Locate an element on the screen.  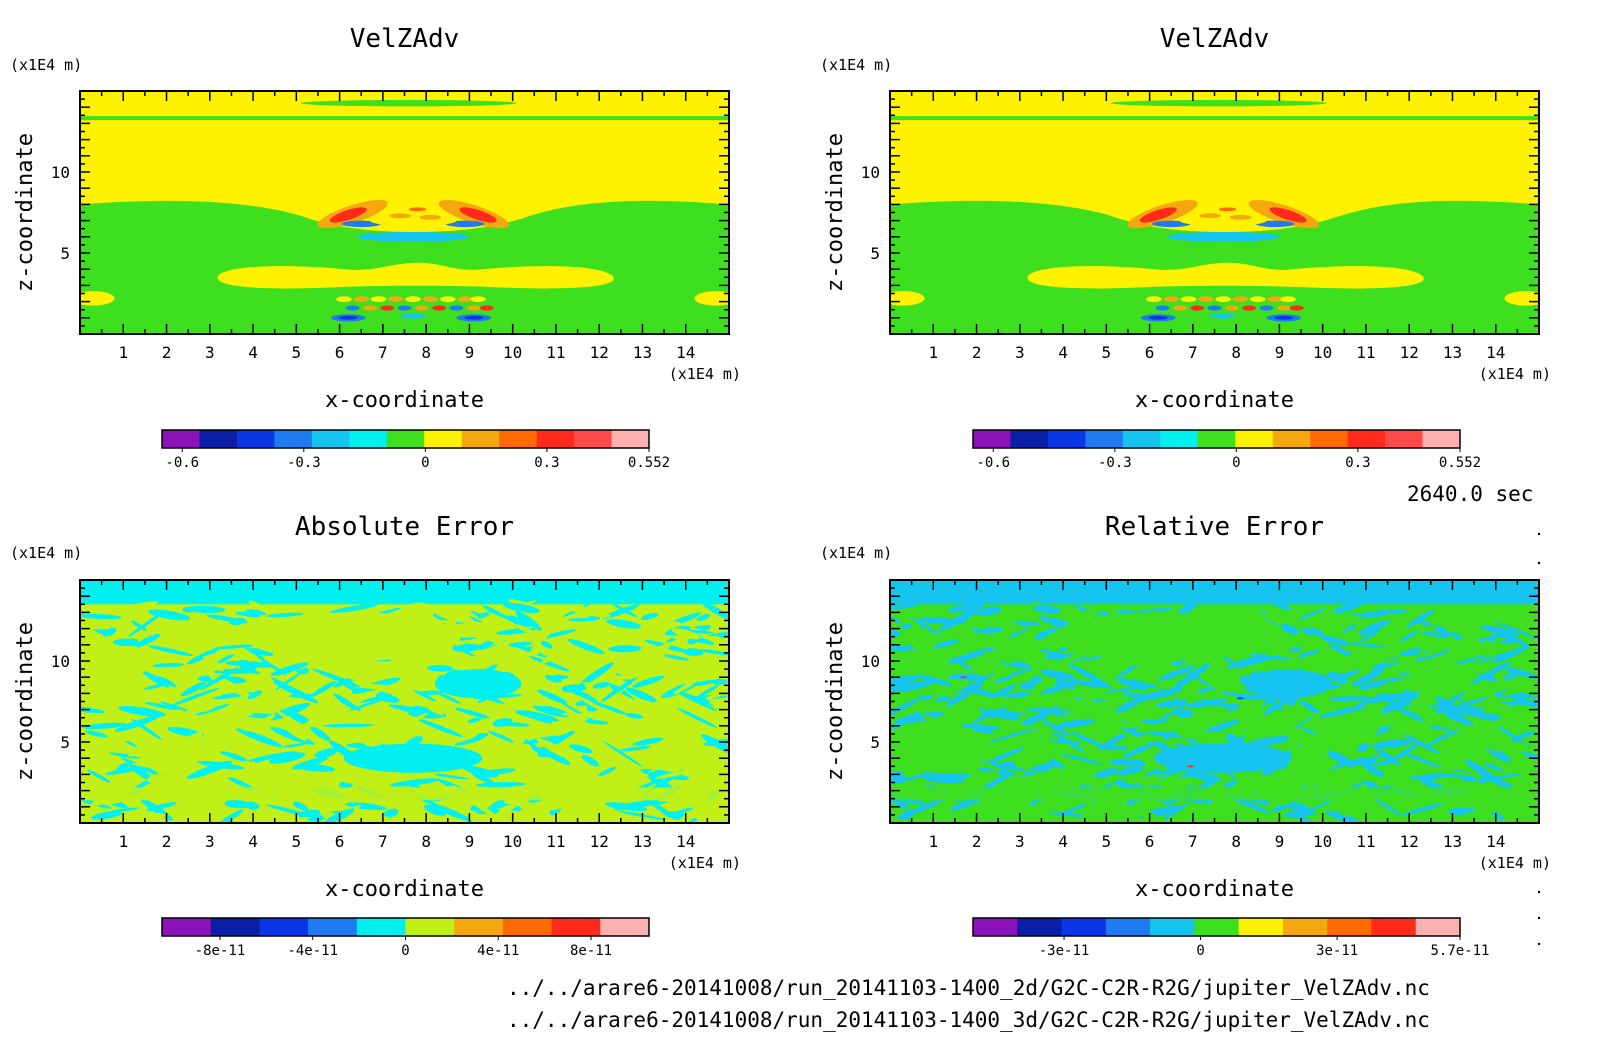
x-tick-label: 13 is located at coordinates (642, 841).